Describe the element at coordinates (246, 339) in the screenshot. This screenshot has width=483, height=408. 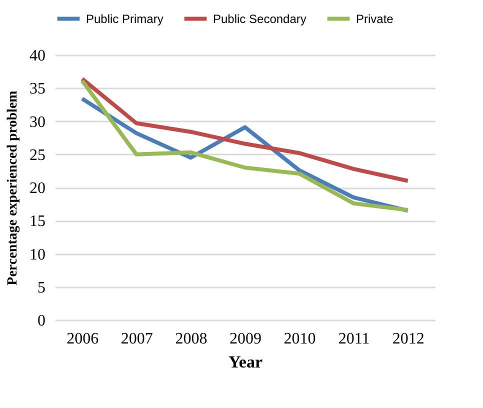
I see `x-tick-label: 2009` at that location.